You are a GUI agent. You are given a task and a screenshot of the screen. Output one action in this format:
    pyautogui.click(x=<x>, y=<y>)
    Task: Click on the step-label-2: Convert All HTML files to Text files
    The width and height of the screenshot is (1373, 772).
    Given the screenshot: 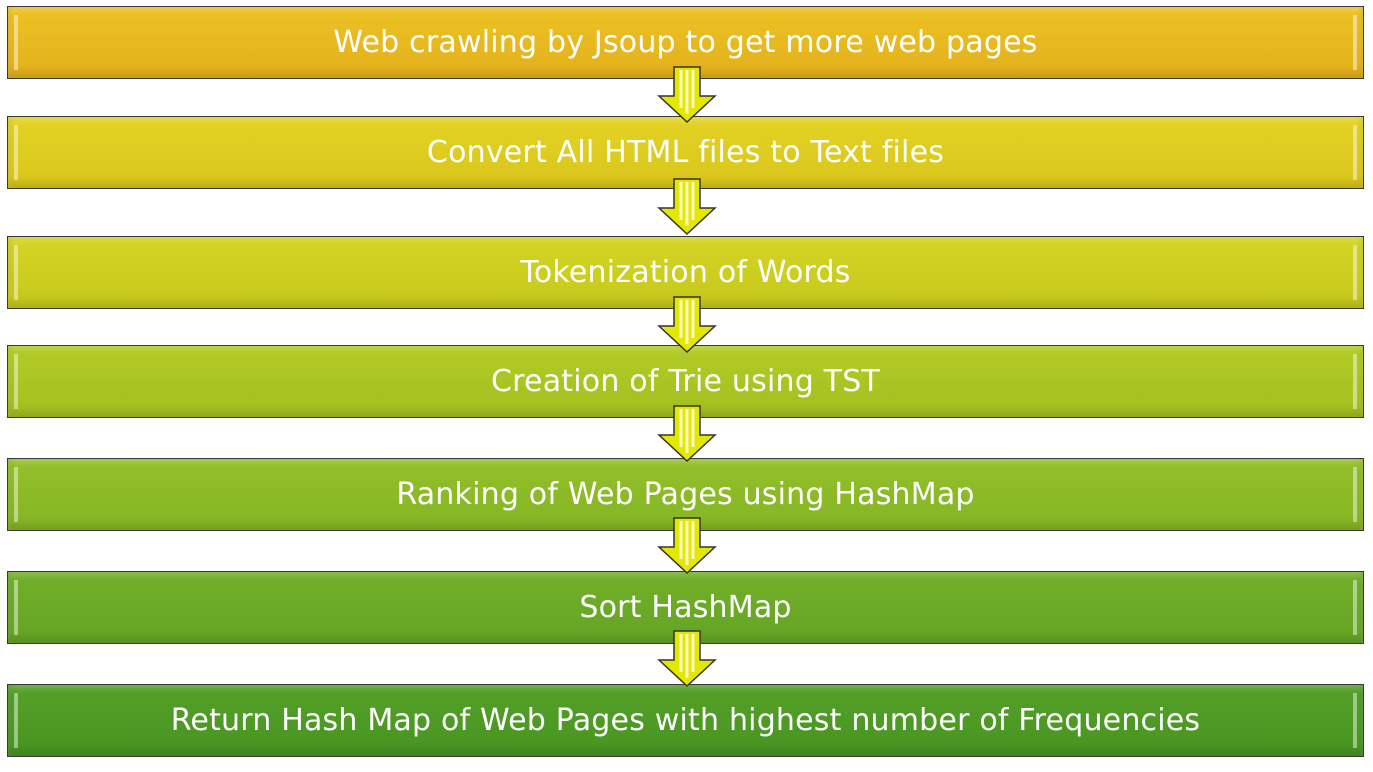 What is the action you would take?
    pyautogui.click(x=685, y=152)
    